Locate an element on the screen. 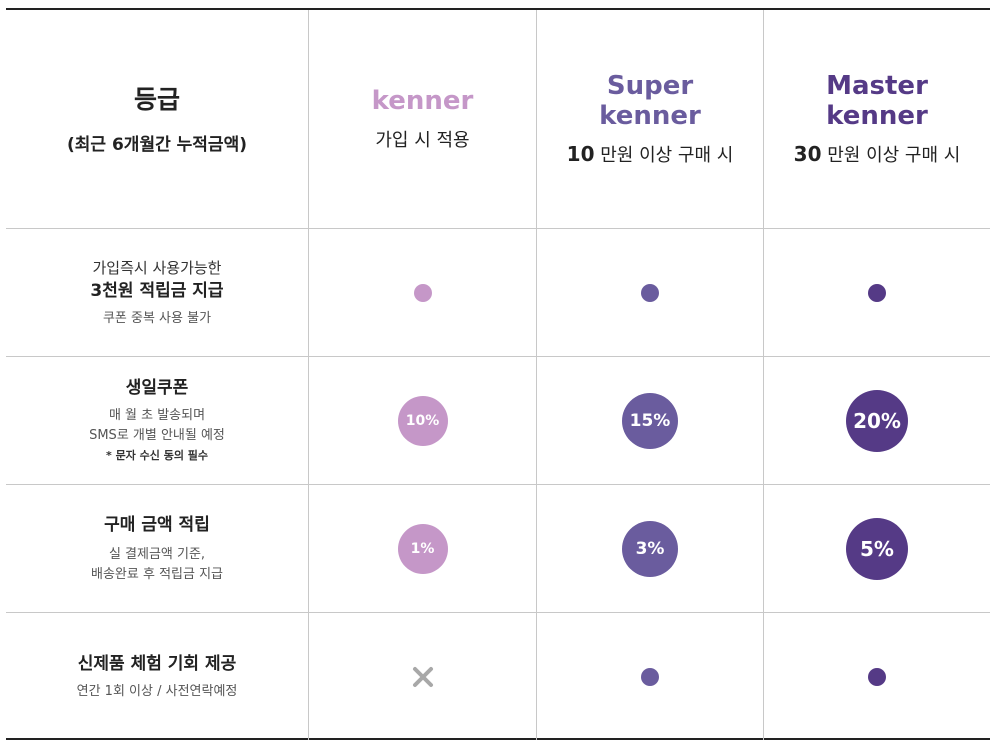 This screenshot has height=752, width=1000. tier-condition: 10 만원 이상 구매 시 is located at coordinates (650, 154).